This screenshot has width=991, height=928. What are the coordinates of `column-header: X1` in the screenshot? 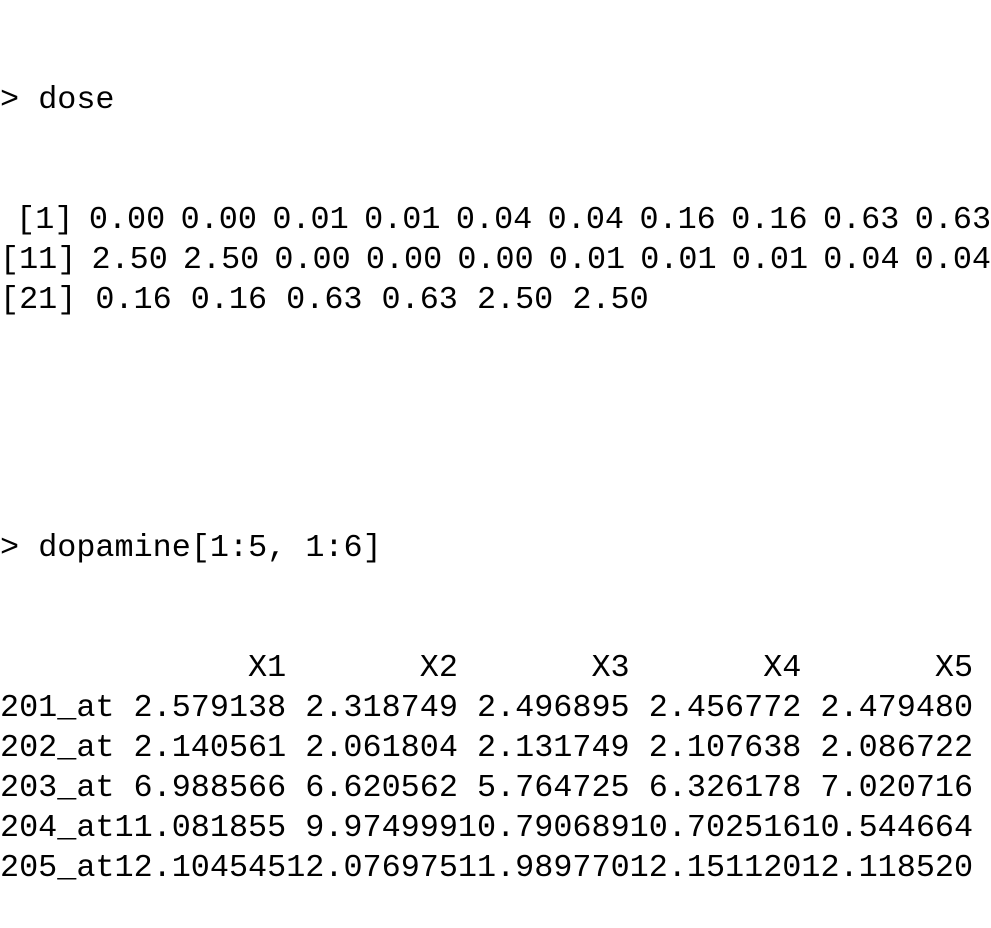 It's located at (267, 668).